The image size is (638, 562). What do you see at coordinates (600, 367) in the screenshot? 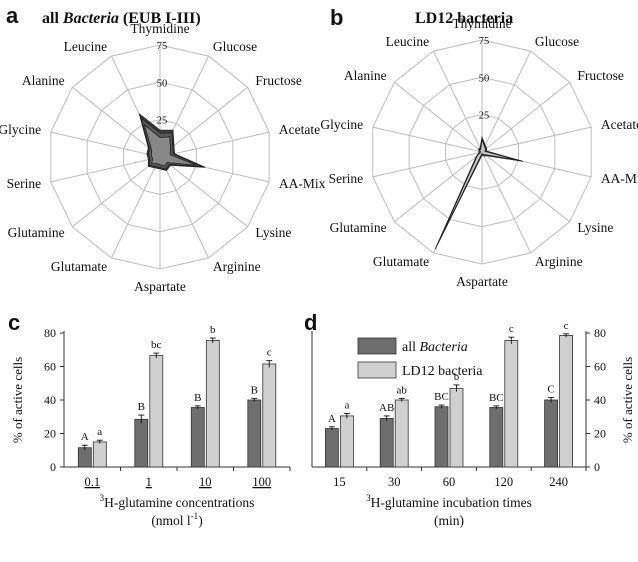
I see `y-tick-label-right: 60` at bounding box center [600, 367].